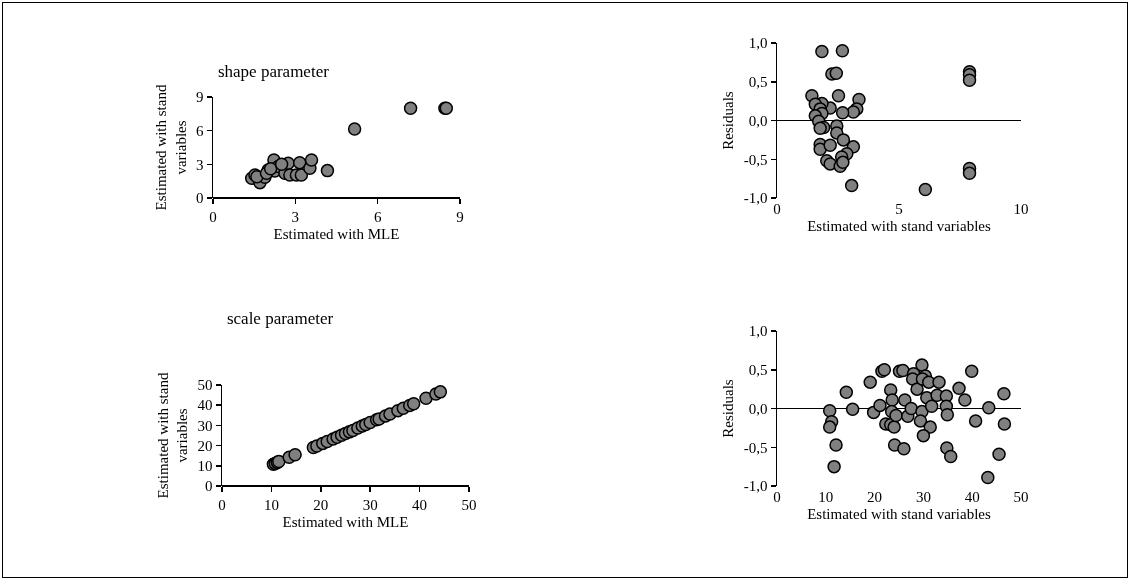 Image resolution: width=1132 pixels, height=583 pixels. What do you see at coordinates (200, 97) in the screenshot?
I see `y-tick-label: 9` at bounding box center [200, 97].